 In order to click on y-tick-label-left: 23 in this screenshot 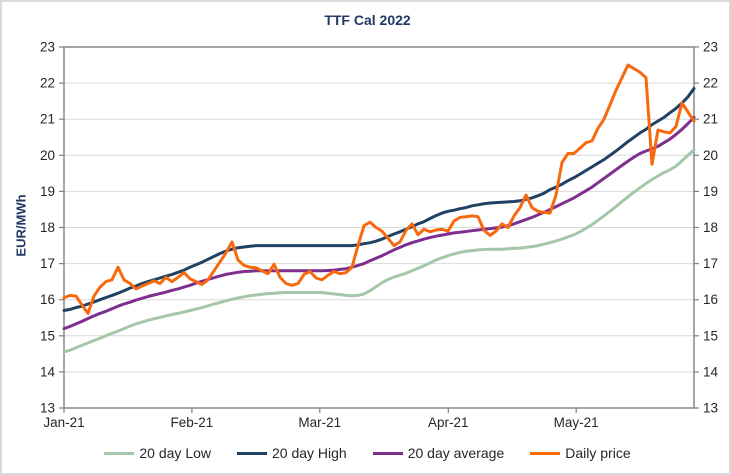, I will do `click(47, 47)`.